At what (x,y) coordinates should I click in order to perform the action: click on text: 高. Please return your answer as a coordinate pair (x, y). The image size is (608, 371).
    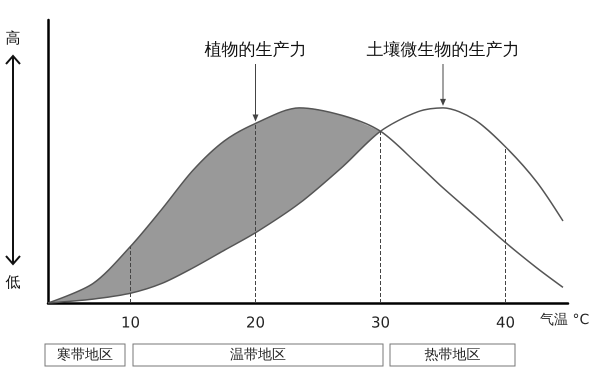
    Looking at the image, I should click on (13, 38).